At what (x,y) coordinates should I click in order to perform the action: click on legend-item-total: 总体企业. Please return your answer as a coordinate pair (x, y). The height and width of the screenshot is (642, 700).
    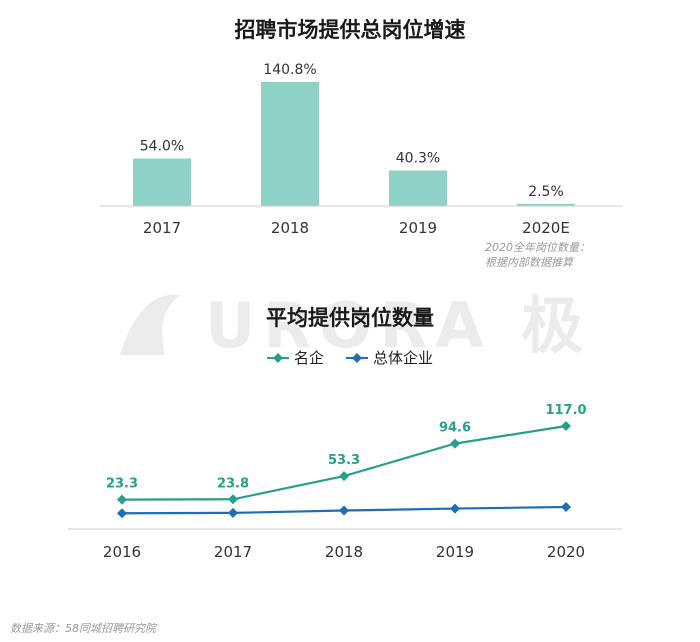
    Looking at the image, I should click on (389, 357).